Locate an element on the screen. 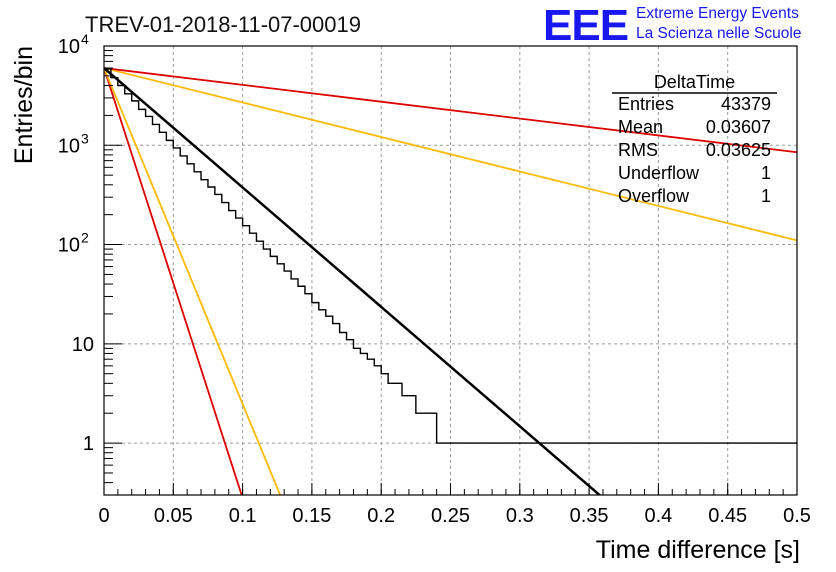 The width and height of the screenshot is (836, 572). x-tick-label: 0.05 is located at coordinates (173, 516).